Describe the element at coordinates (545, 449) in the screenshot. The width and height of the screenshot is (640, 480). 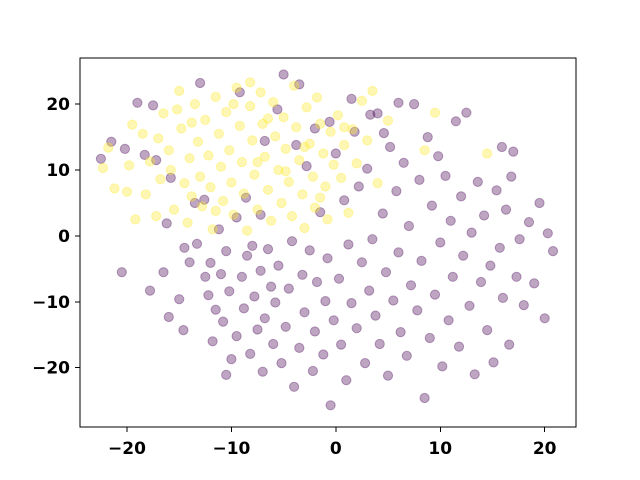
I see `x-tick-label: 20` at that location.